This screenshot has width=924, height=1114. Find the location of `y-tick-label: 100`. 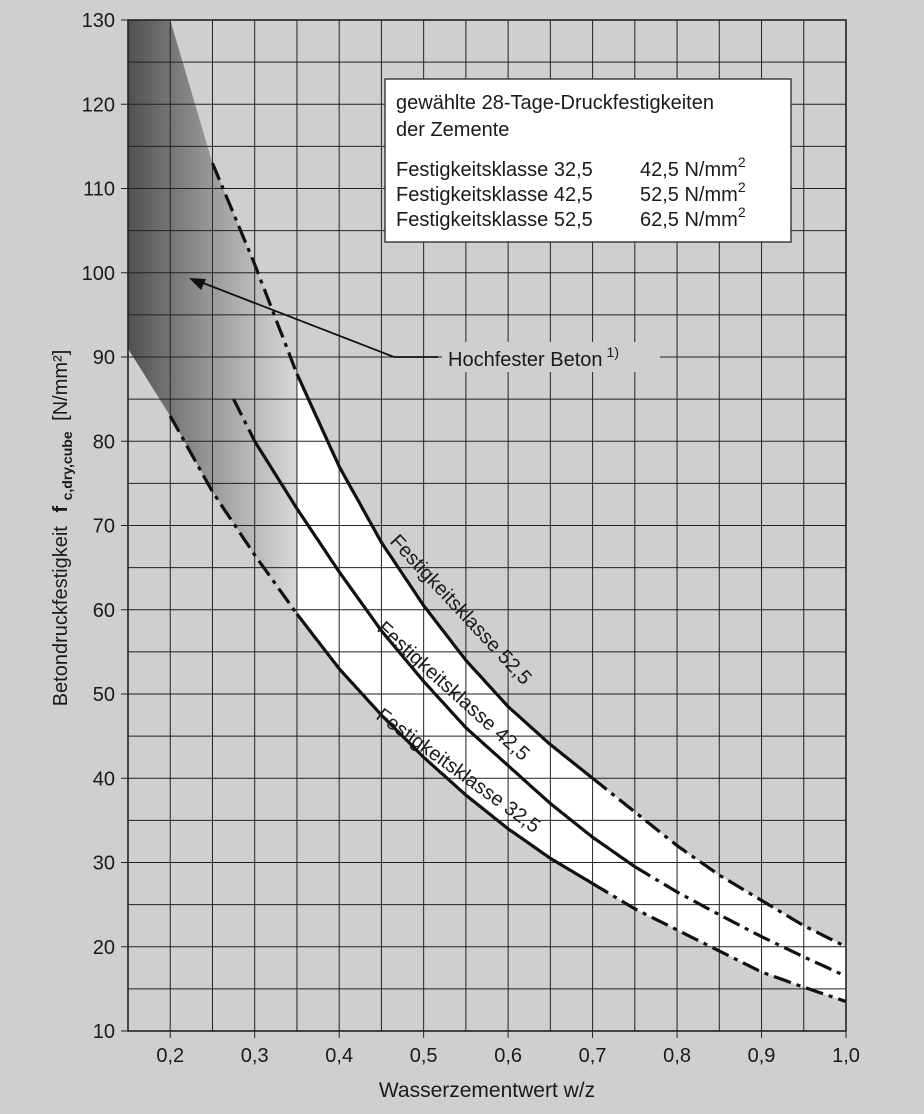

y-tick-label: 100 is located at coordinates (98, 274).